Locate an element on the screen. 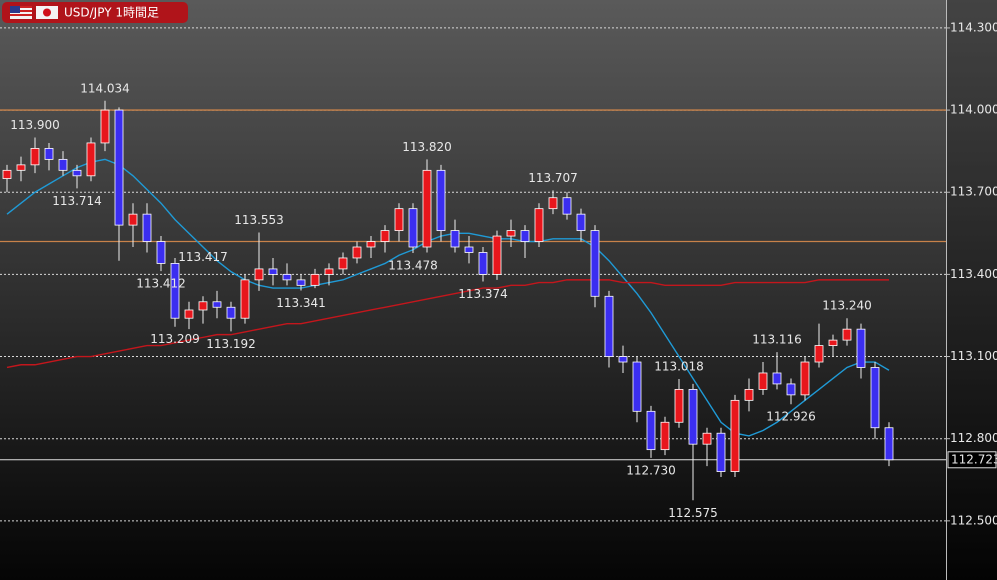 This screenshot has height=580, width=997. us-flag-canton is located at coordinates (15, 9).